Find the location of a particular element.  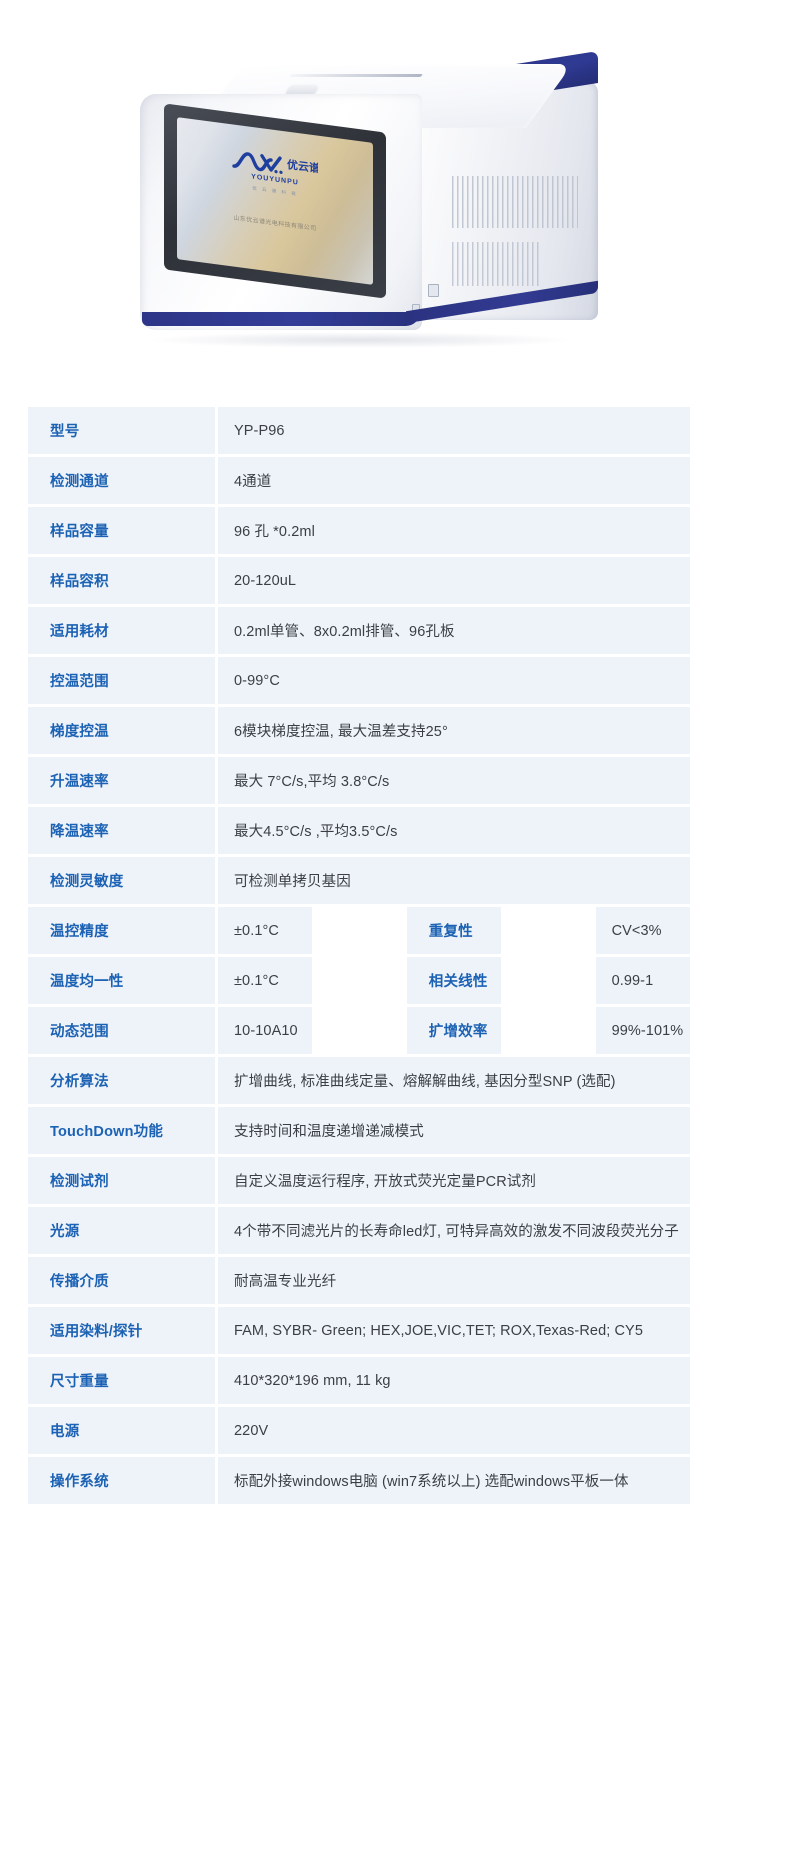

spec-value: 标配外接windows电脑 (win7系统以上) 选配windows平板一体 is located at coordinates (454, 1480).